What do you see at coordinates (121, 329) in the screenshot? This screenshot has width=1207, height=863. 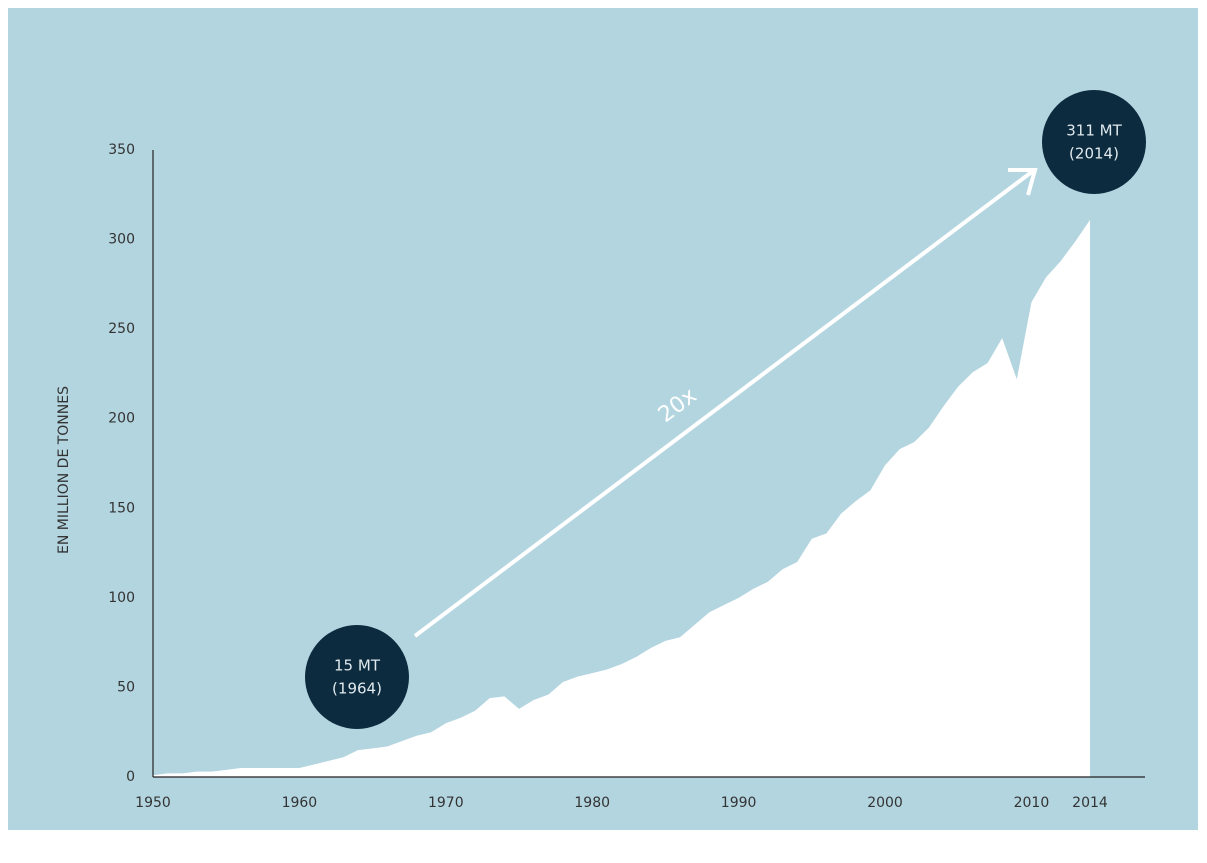 I see `y-tick-label: 250` at bounding box center [121, 329].